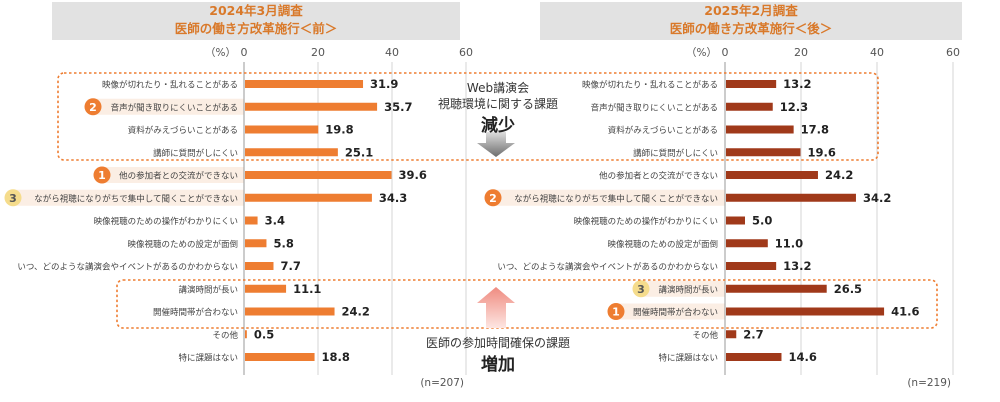 The image size is (1000, 402). What do you see at coordinates (182, 244) in the screenshot?
I see `before-category-label: 映像視聴のための設定が面倒` at bounding box center [182, 244].